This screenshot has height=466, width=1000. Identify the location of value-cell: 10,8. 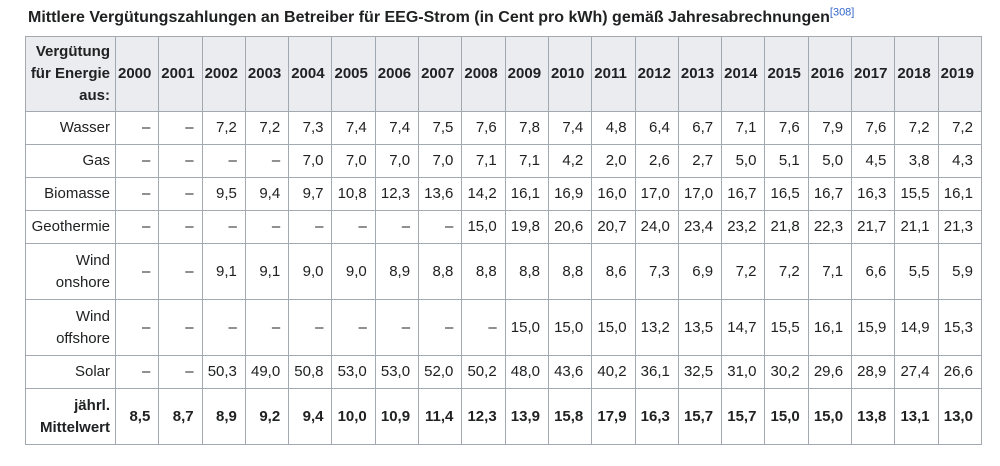
(353, 194).